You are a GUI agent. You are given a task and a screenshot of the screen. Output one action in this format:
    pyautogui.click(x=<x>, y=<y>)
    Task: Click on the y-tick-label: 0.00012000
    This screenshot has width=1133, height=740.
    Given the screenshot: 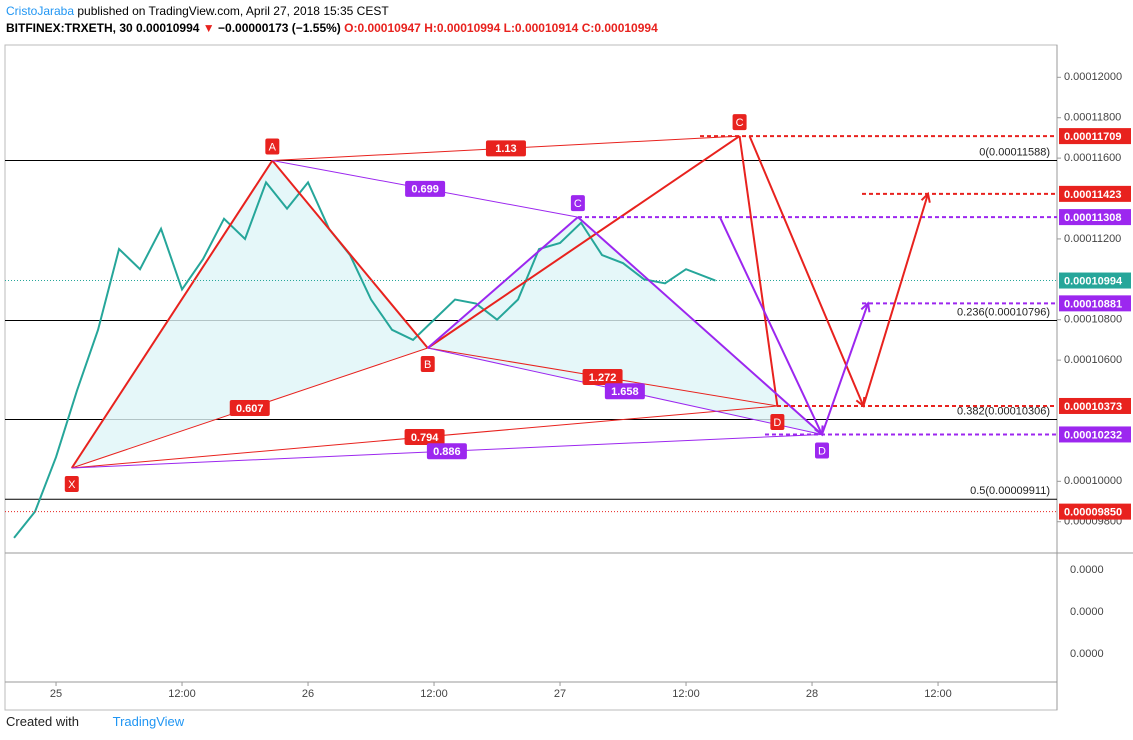 What is the action you would take?
    pyautogui.click(x=1093, y=77)
    